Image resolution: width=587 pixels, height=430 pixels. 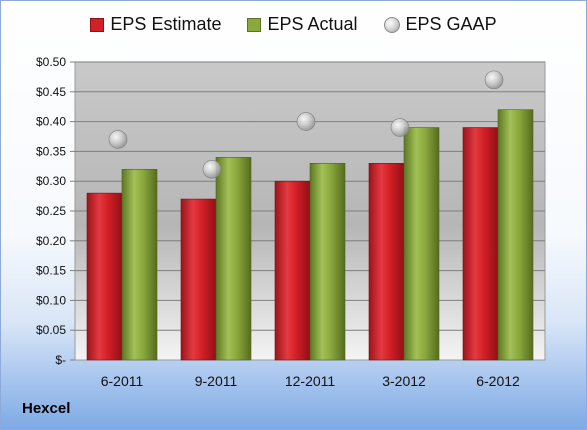 I want to click on legend-item-eps-estimate: EPS Estimate, so click(x=155, y=24).